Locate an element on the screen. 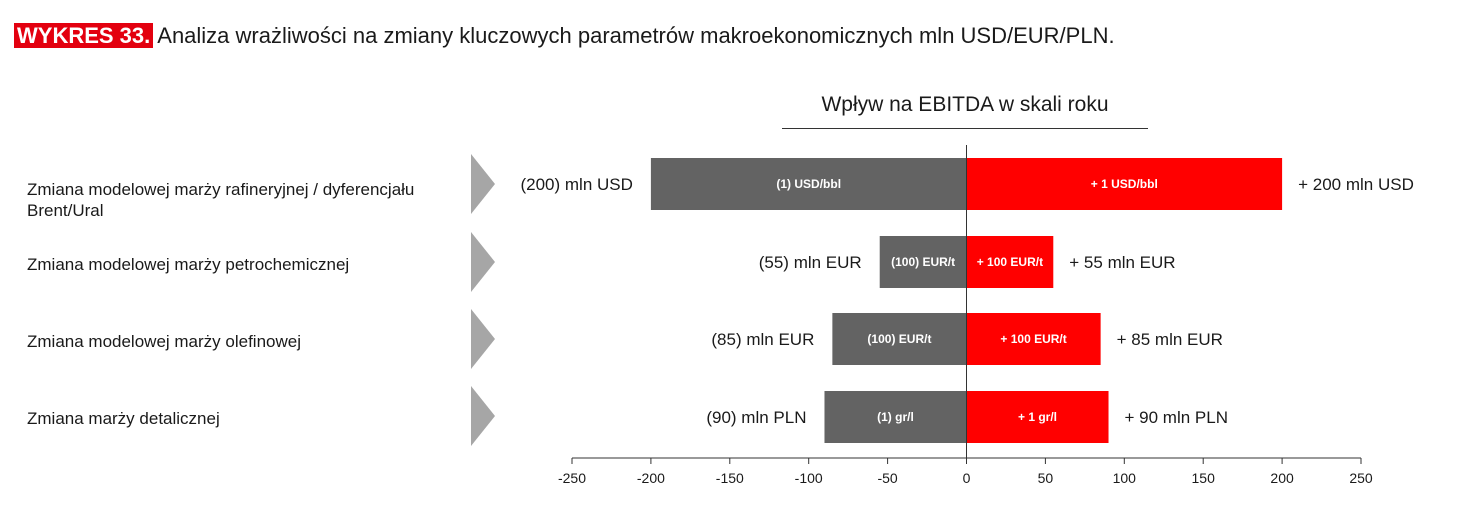 The width and height of the screenshot is (1464, 518). chart-title-underline is located at coordinates (965, 128).